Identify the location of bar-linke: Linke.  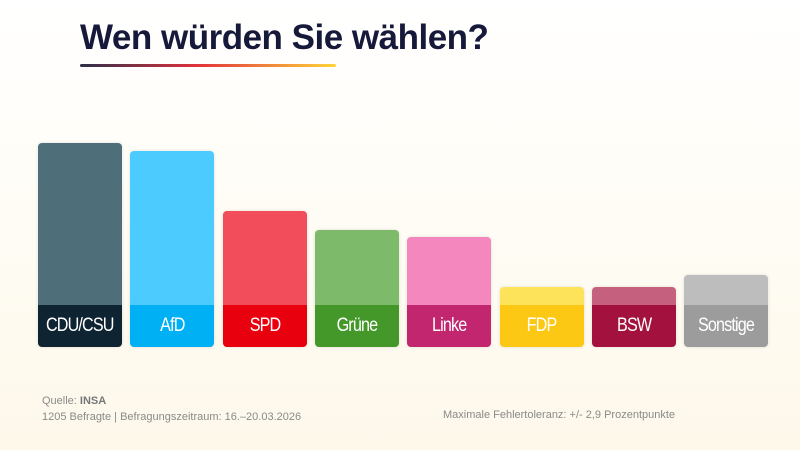
(449, 292).